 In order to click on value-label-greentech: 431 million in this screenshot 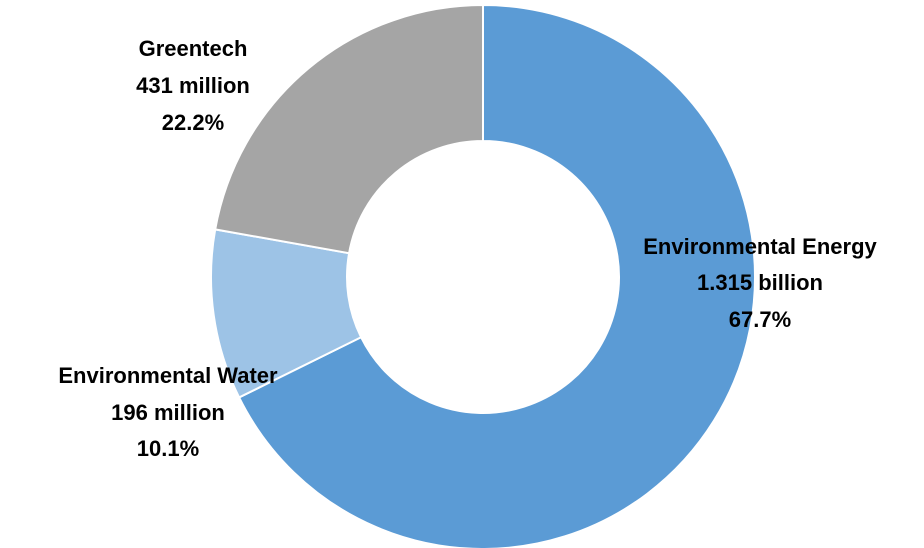, I will do `click(193, 85)`.